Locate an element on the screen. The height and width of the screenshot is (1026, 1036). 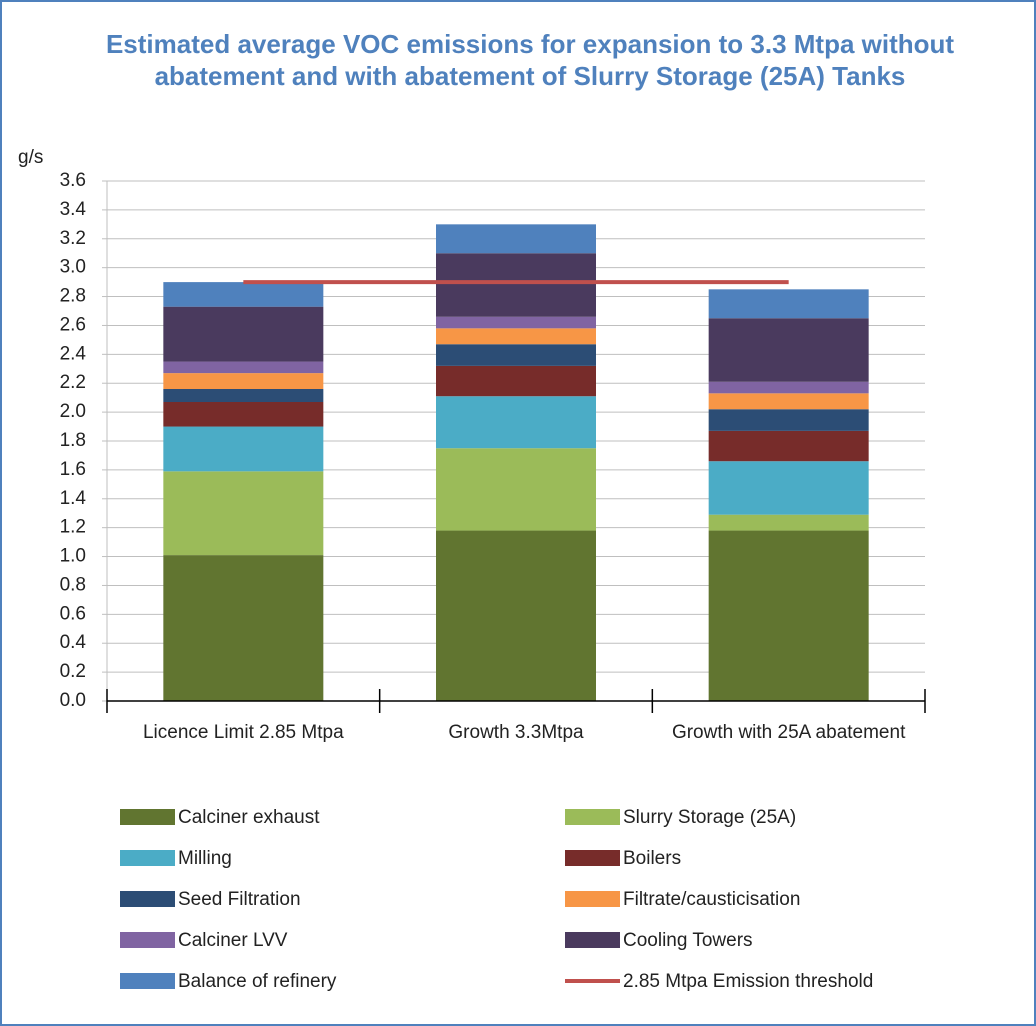
legend-label: Cooling Towers is located at coordinates (688, 940).